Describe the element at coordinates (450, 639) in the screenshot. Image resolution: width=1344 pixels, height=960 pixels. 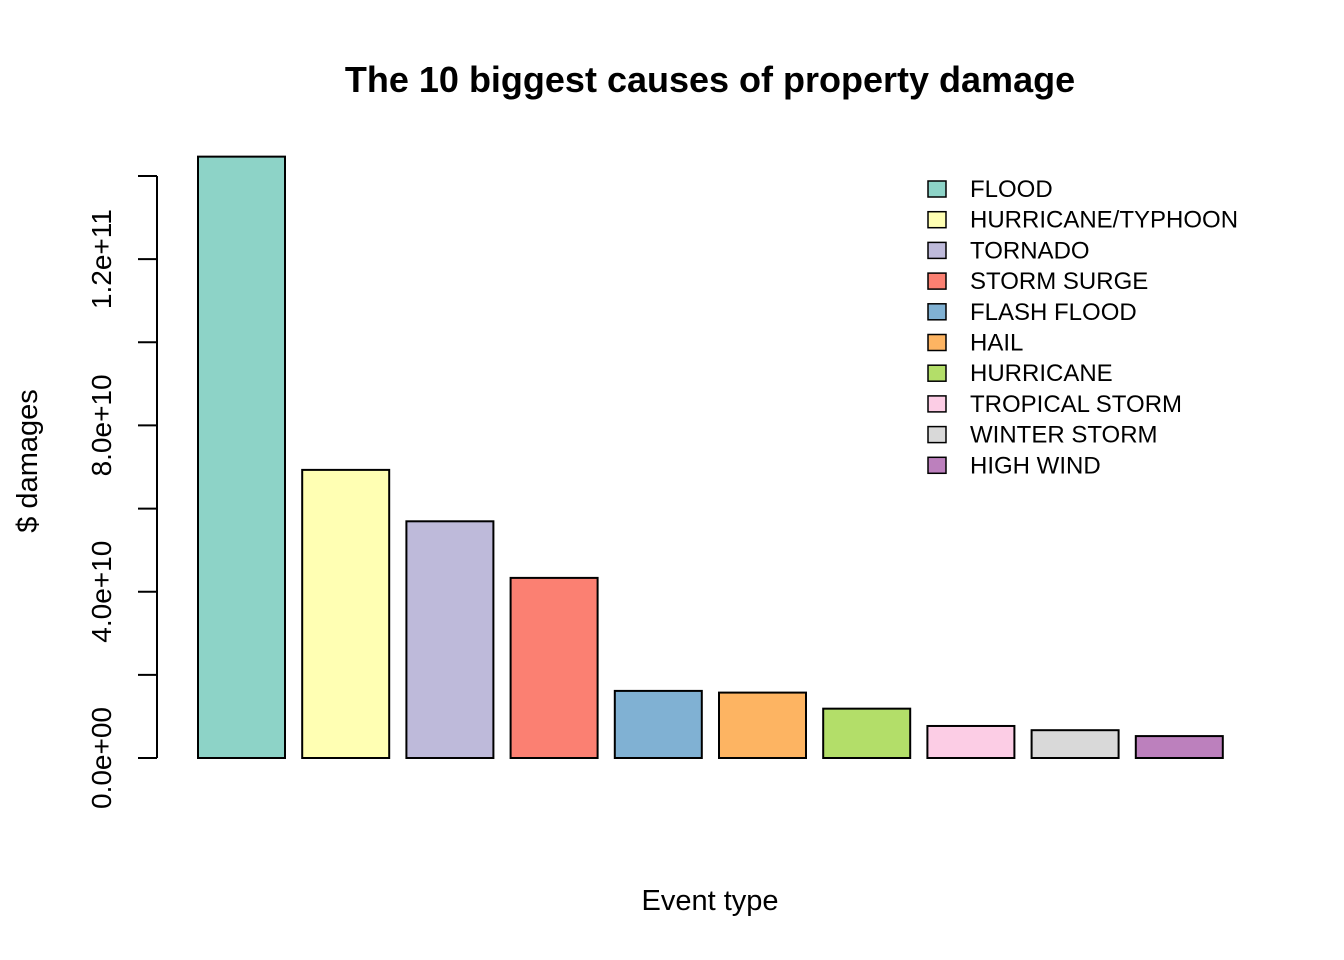
I see `bar-tornado` at that location.